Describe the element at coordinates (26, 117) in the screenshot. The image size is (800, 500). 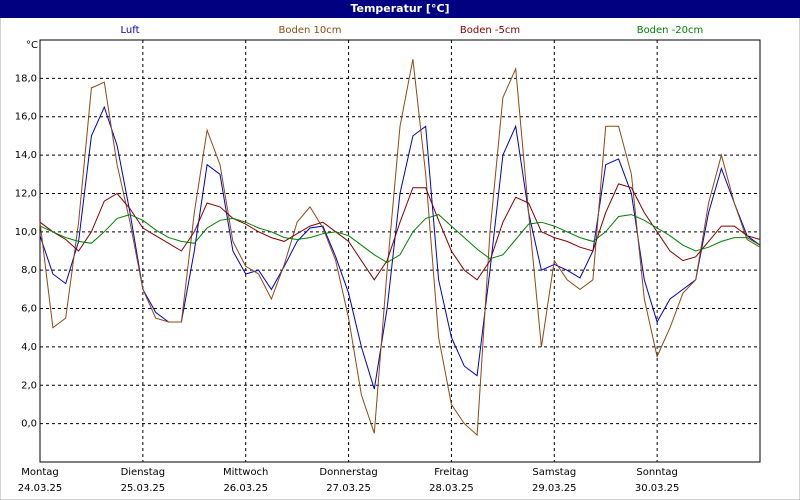
I see `y-tick-label: 16,0` at that location.